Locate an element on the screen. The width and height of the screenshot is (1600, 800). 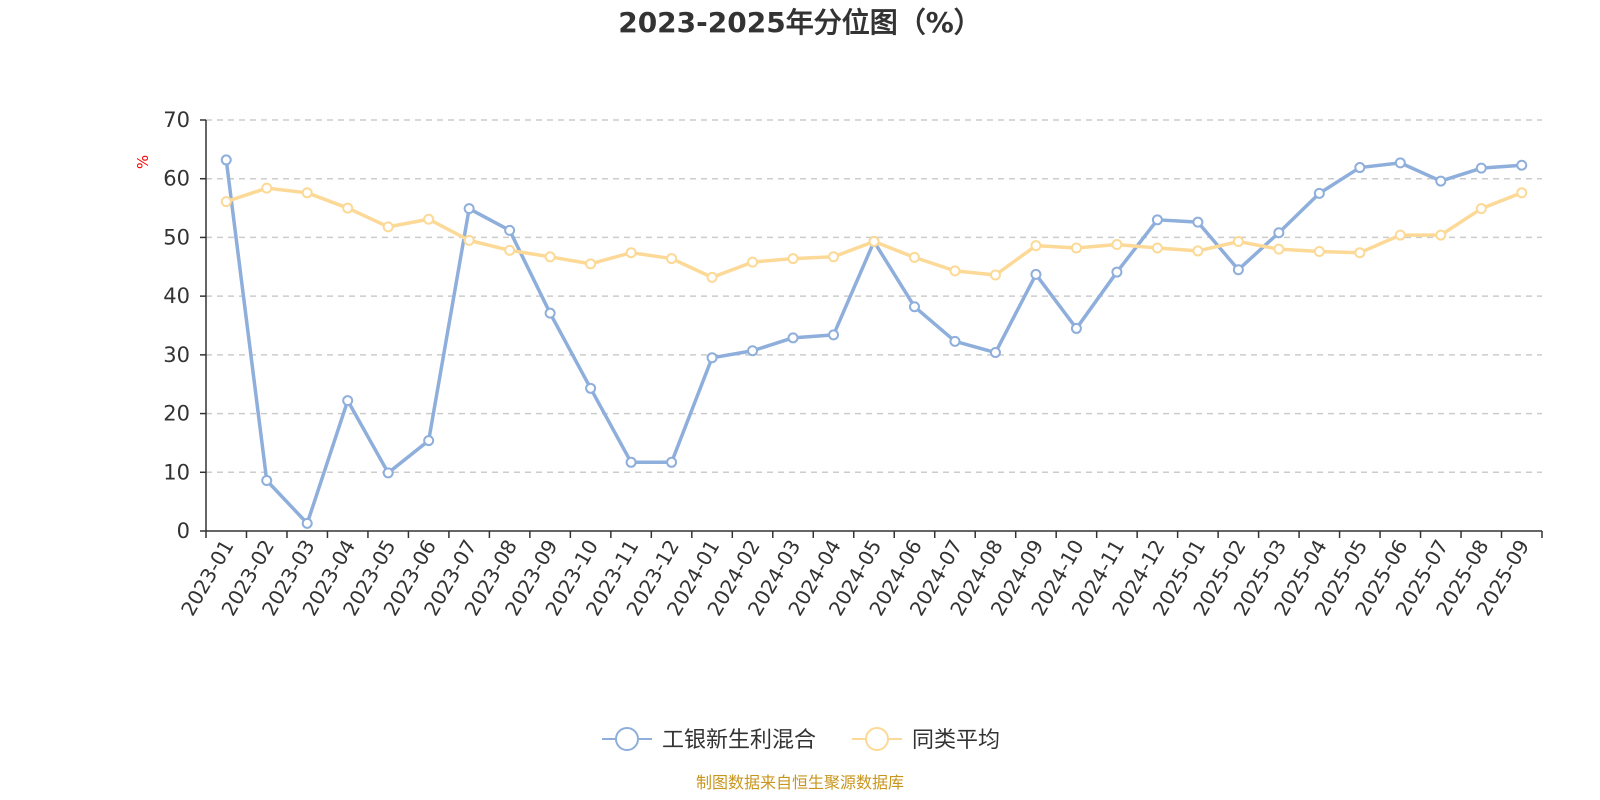
y-tick-label: 30 is located at coordinates (176, 355).